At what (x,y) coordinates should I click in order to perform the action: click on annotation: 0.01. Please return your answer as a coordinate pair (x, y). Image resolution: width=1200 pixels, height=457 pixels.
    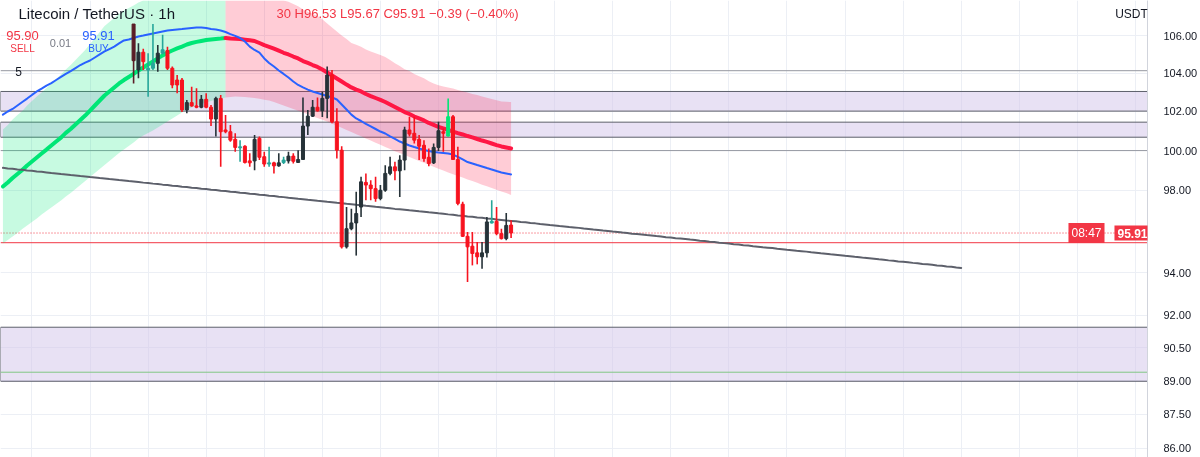
    Looking at the image, I should click on (60, 42).